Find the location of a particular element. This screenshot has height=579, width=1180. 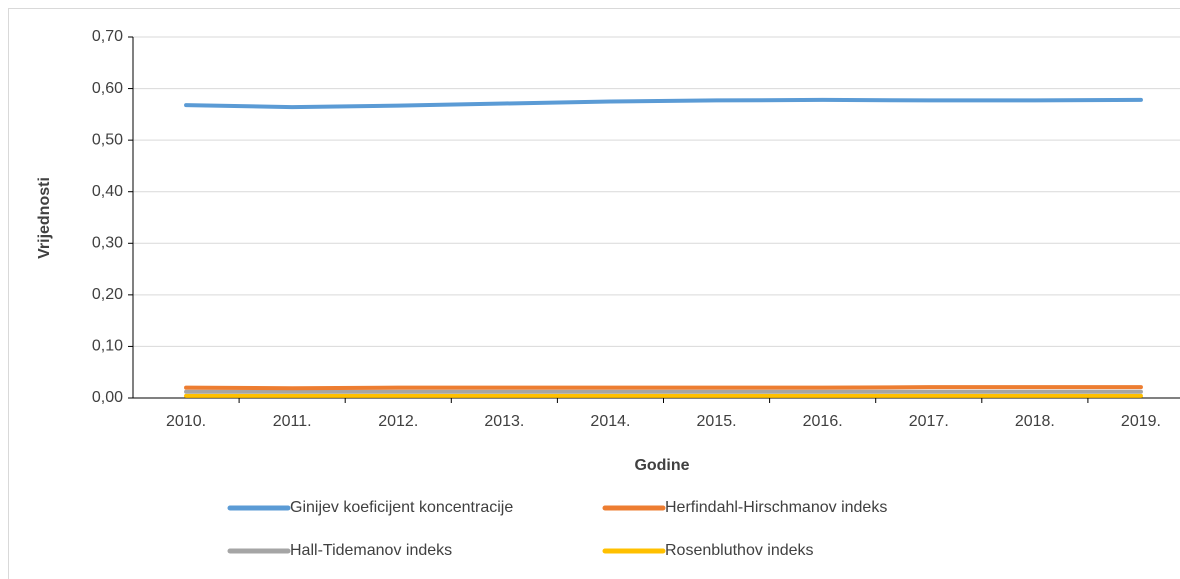

y-tick-label: 0,30 is located at coordinates (107, 243).